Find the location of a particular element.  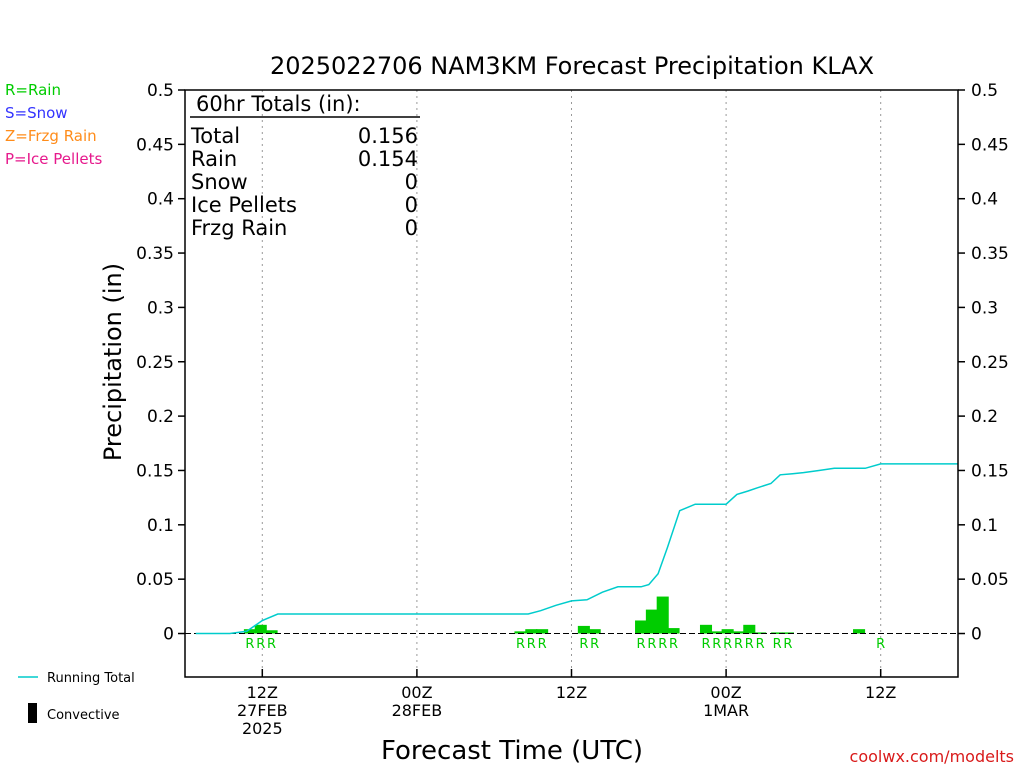

precip-type-label-4: R is located at coordinates (531, 644).